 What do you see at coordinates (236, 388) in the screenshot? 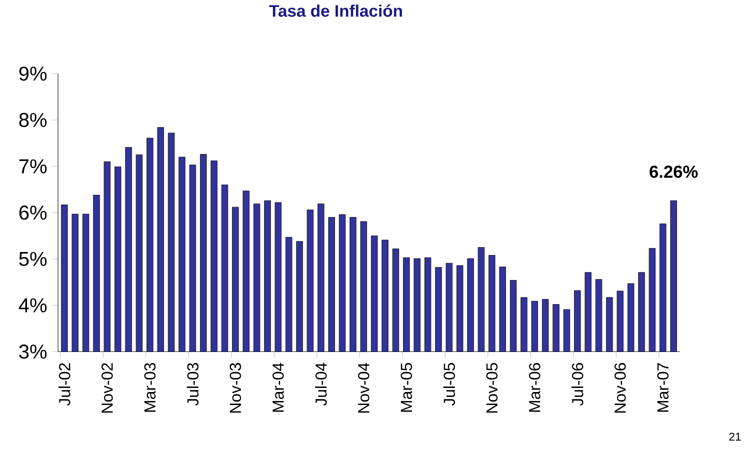
I see `x-tick-label: Nov-03` at bounding box center [236, 388].